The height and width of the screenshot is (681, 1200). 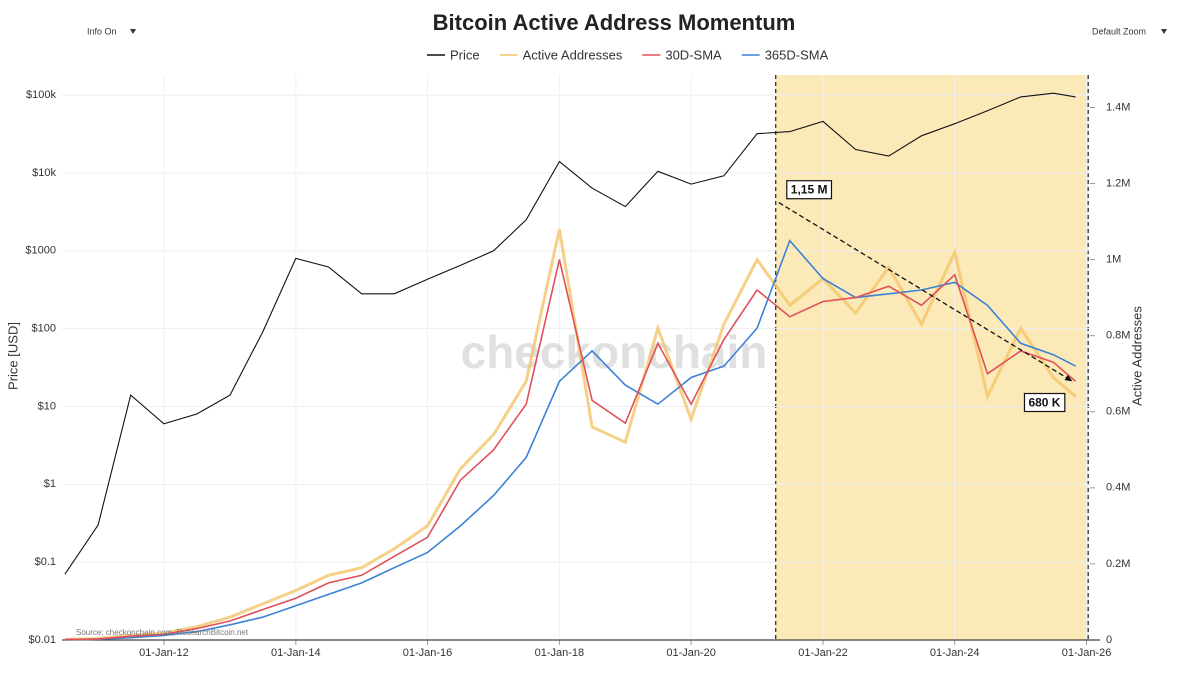 I want to click on info-toggle, so click(x=111, y=32).